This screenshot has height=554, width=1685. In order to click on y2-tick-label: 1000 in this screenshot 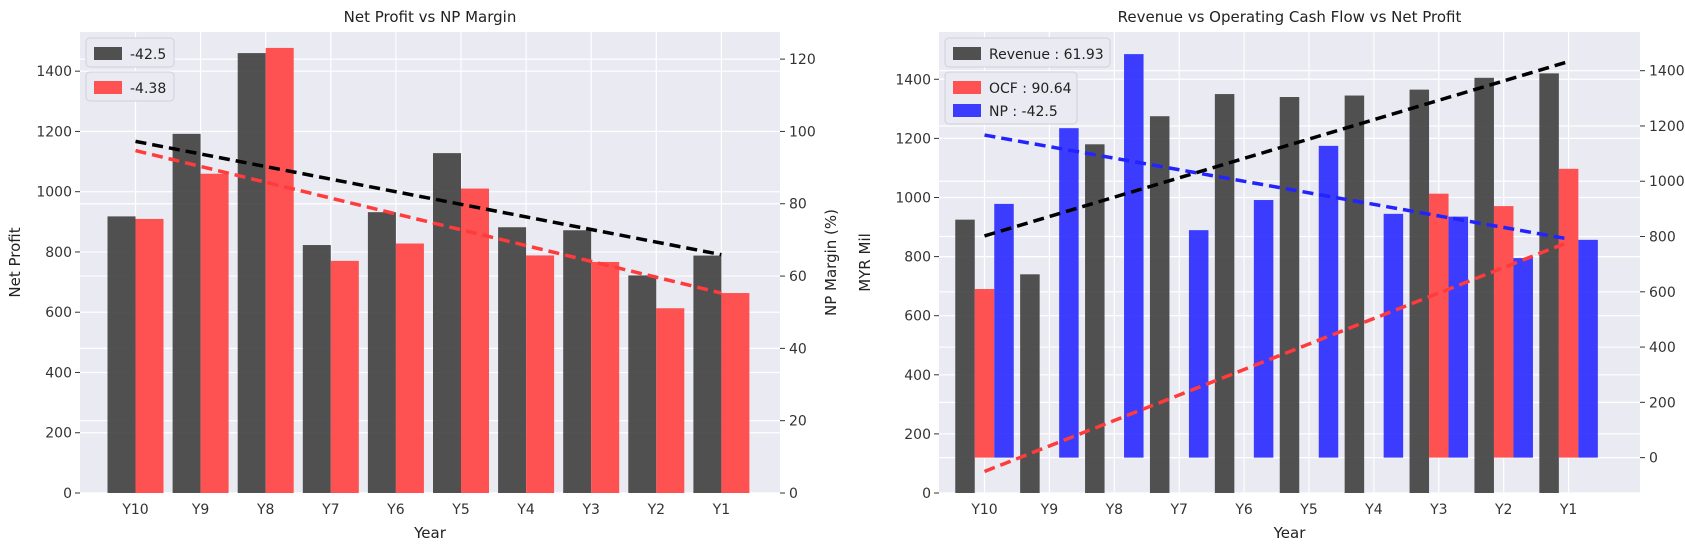, I will do `click(1667, 182)`.